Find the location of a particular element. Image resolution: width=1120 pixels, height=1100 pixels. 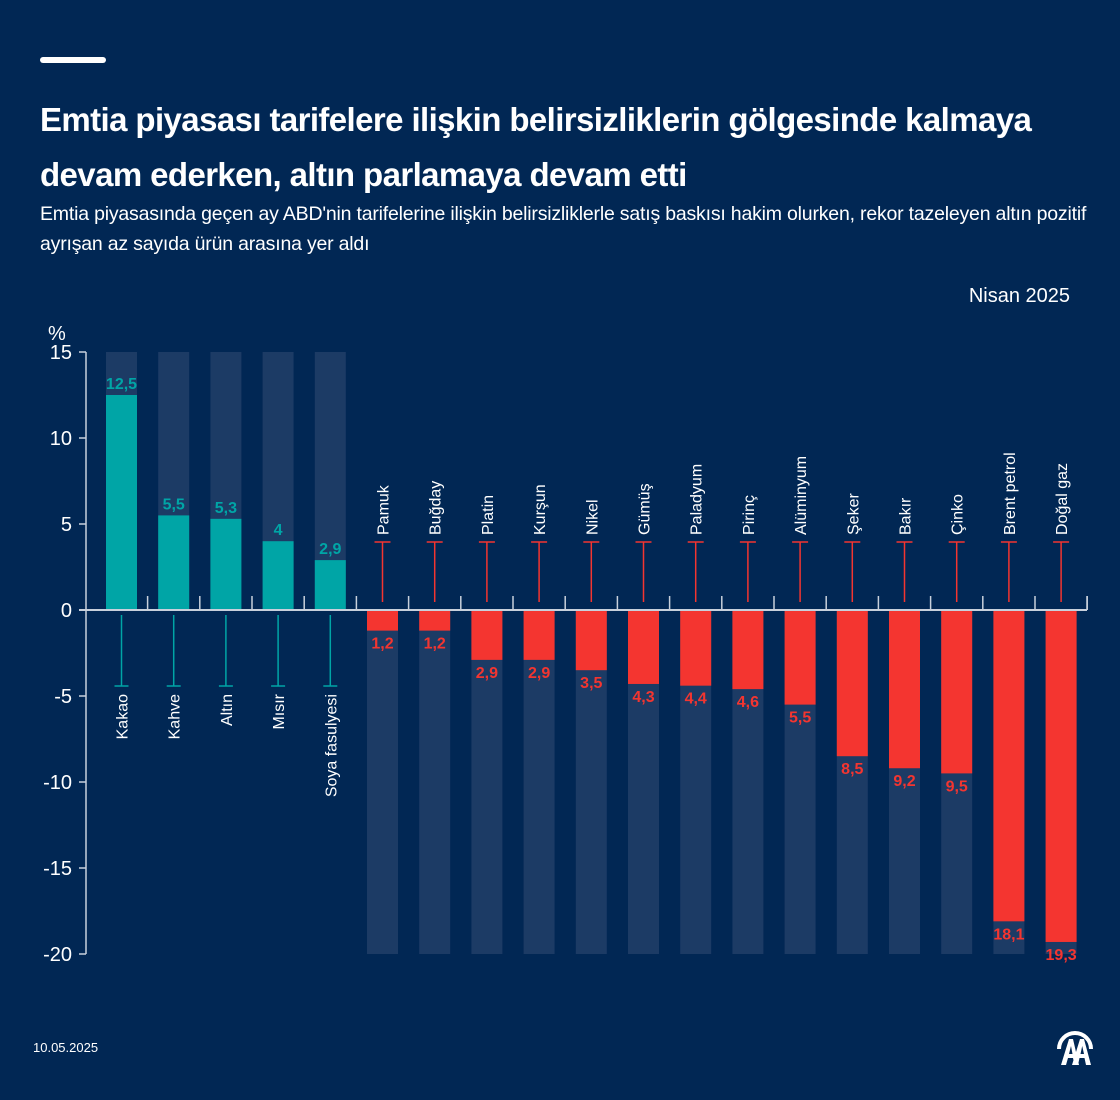

value-label: 4 is located at coordinates (278, 530).